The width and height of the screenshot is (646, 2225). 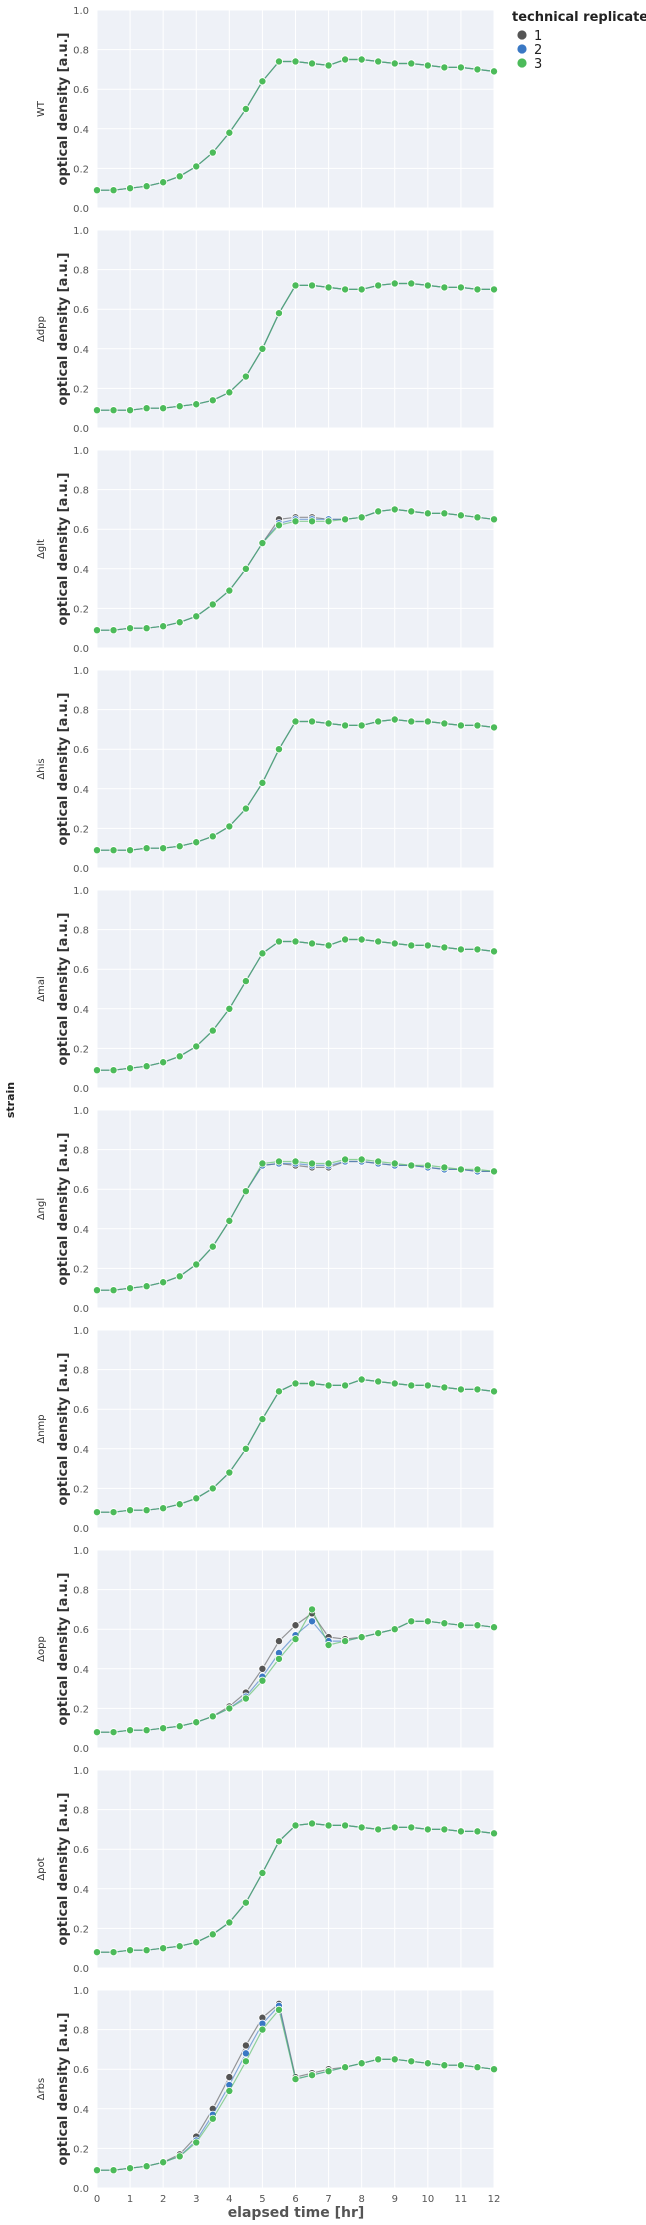 What do you see at coordinates (262, 2199) in the screenshot?
I see `x-tick-label: 5` at bounding box center [262, 2199].